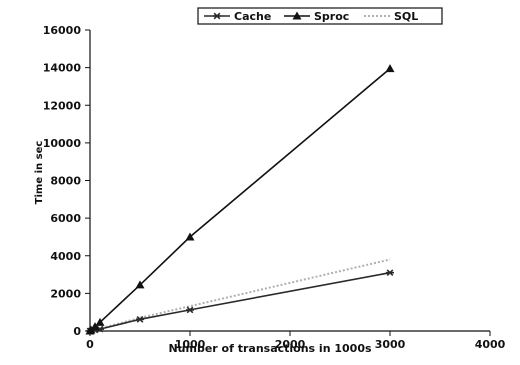  Describe the element at coordinates (65, 218) in the screenshot. I see `y-tick-label: 6000` at that location.